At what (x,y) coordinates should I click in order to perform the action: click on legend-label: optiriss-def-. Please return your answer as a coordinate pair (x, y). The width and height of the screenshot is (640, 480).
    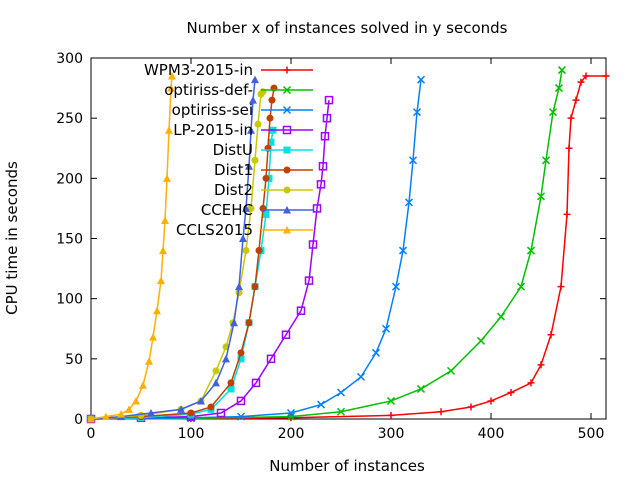
    Looking at the image, I should click on (208, 90).